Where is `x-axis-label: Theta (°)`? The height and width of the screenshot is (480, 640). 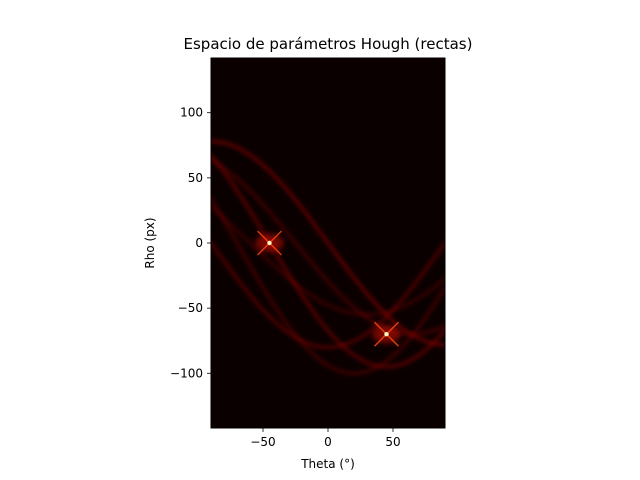 x-axis-label: Theta (°) is located at coordinates (327, 464).